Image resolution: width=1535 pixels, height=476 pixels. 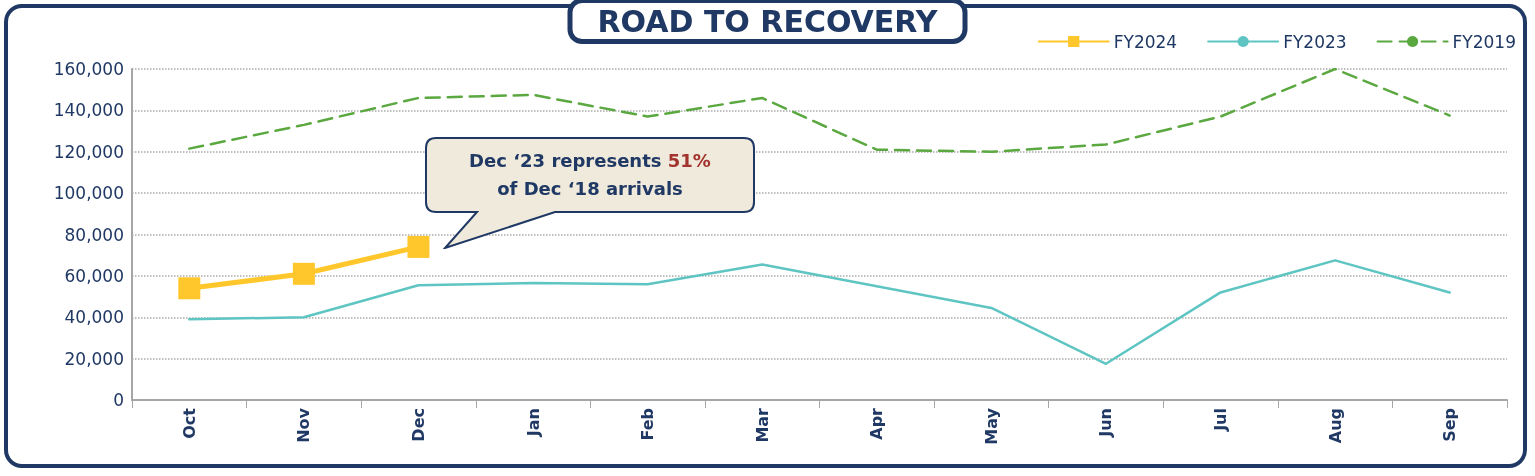 What do you see at coordinates (1484, 41) in the screenshot?
I see `legend-label: FY2019` at bounding box center [1484, 41].